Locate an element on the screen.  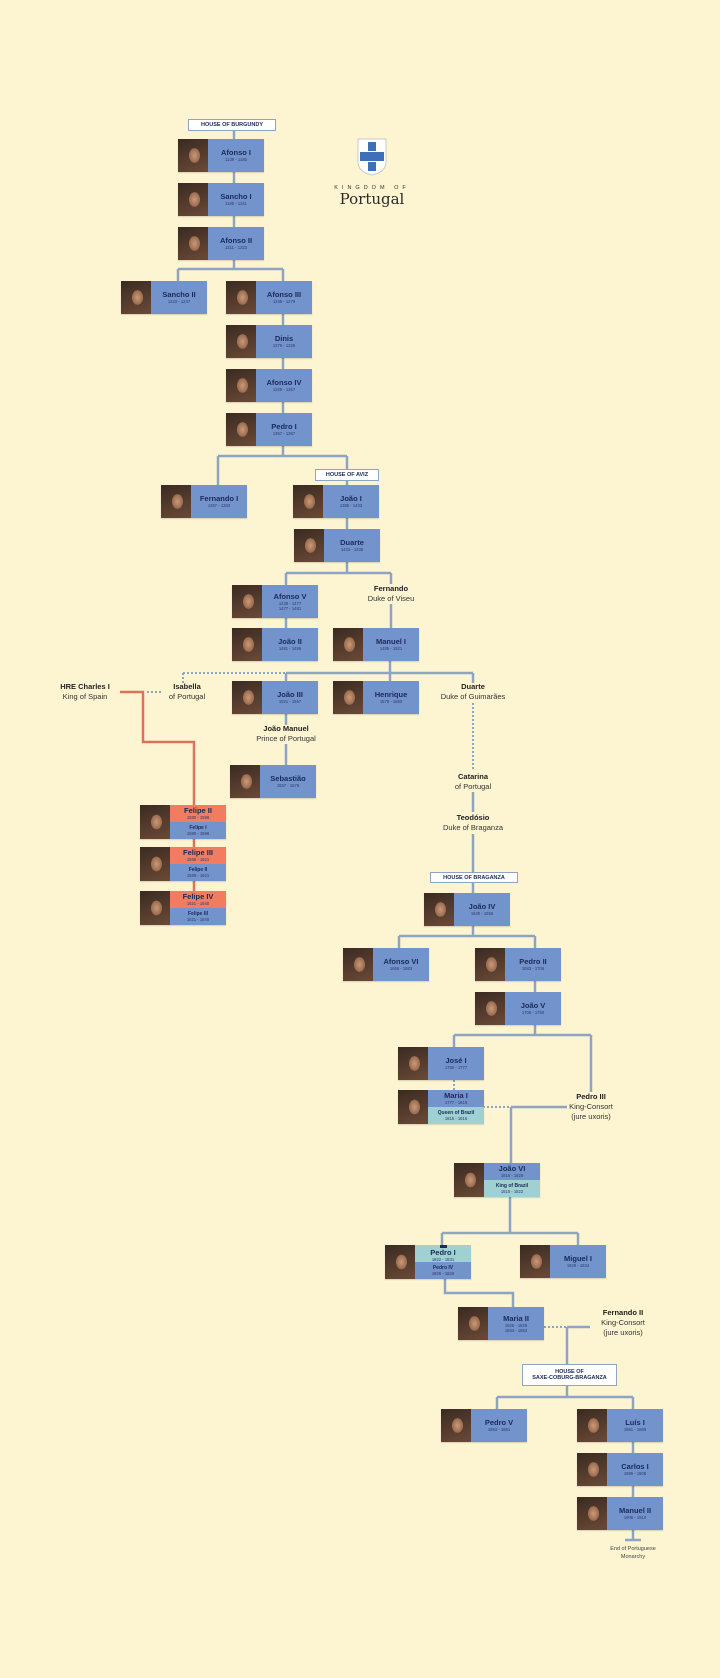
monarch-secondary: Queen of Brazil 1815 - 1816 is located at coordinates (456, 1115).